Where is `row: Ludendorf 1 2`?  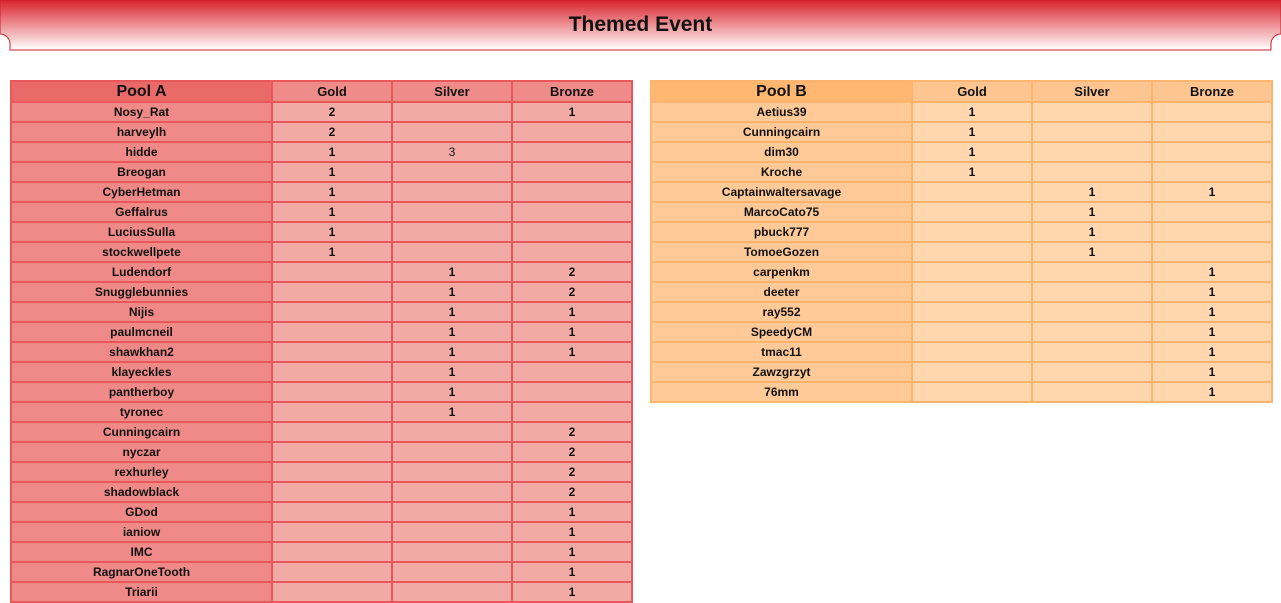 row: Ludendorf 1 2 is located at coordinates (321, 272).